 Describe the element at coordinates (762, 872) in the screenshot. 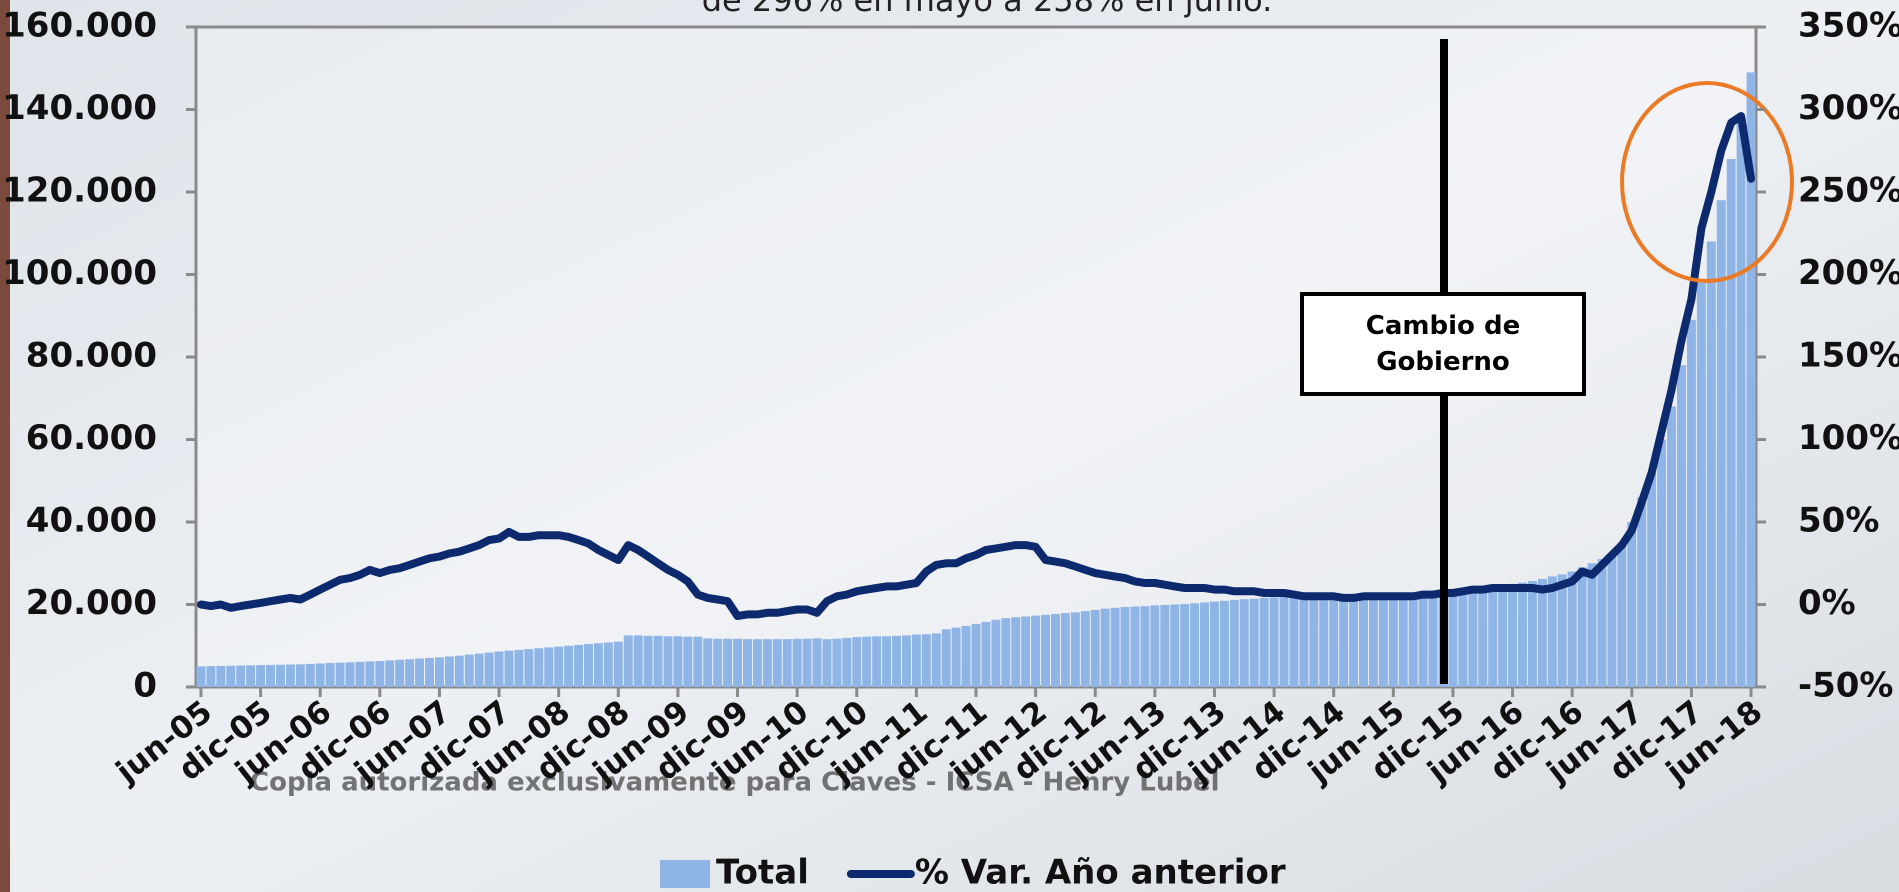

I see `legend-label: Total` at that location.